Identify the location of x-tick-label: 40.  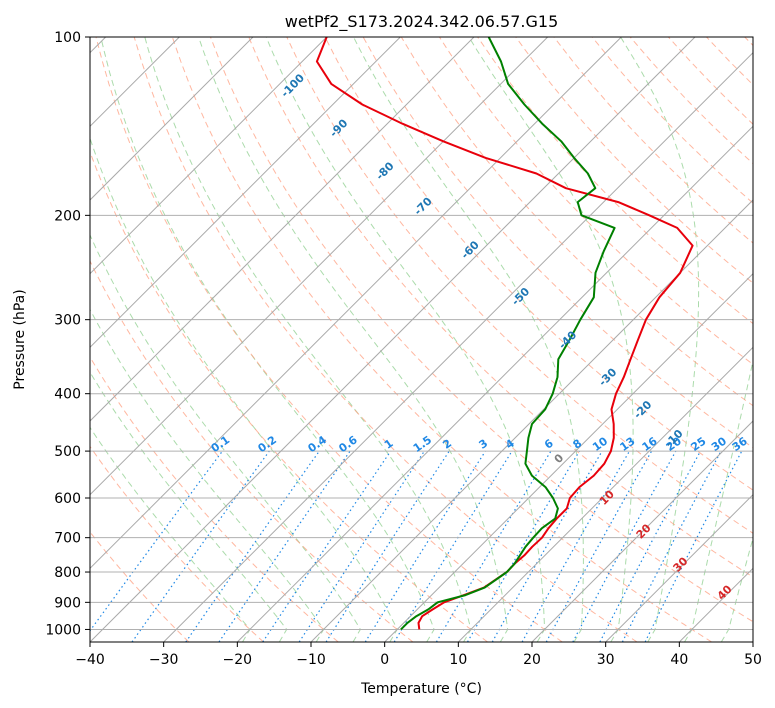
(679, 660).